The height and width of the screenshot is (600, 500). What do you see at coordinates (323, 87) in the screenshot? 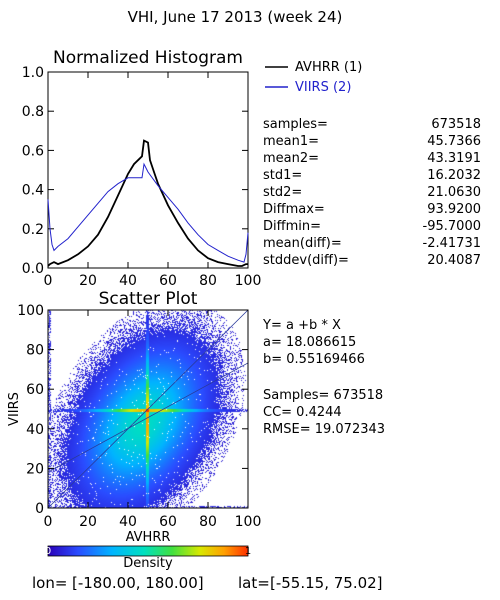
I see `legend-viirs-label: VIIRS (2)` at bounding box center [323, 87].